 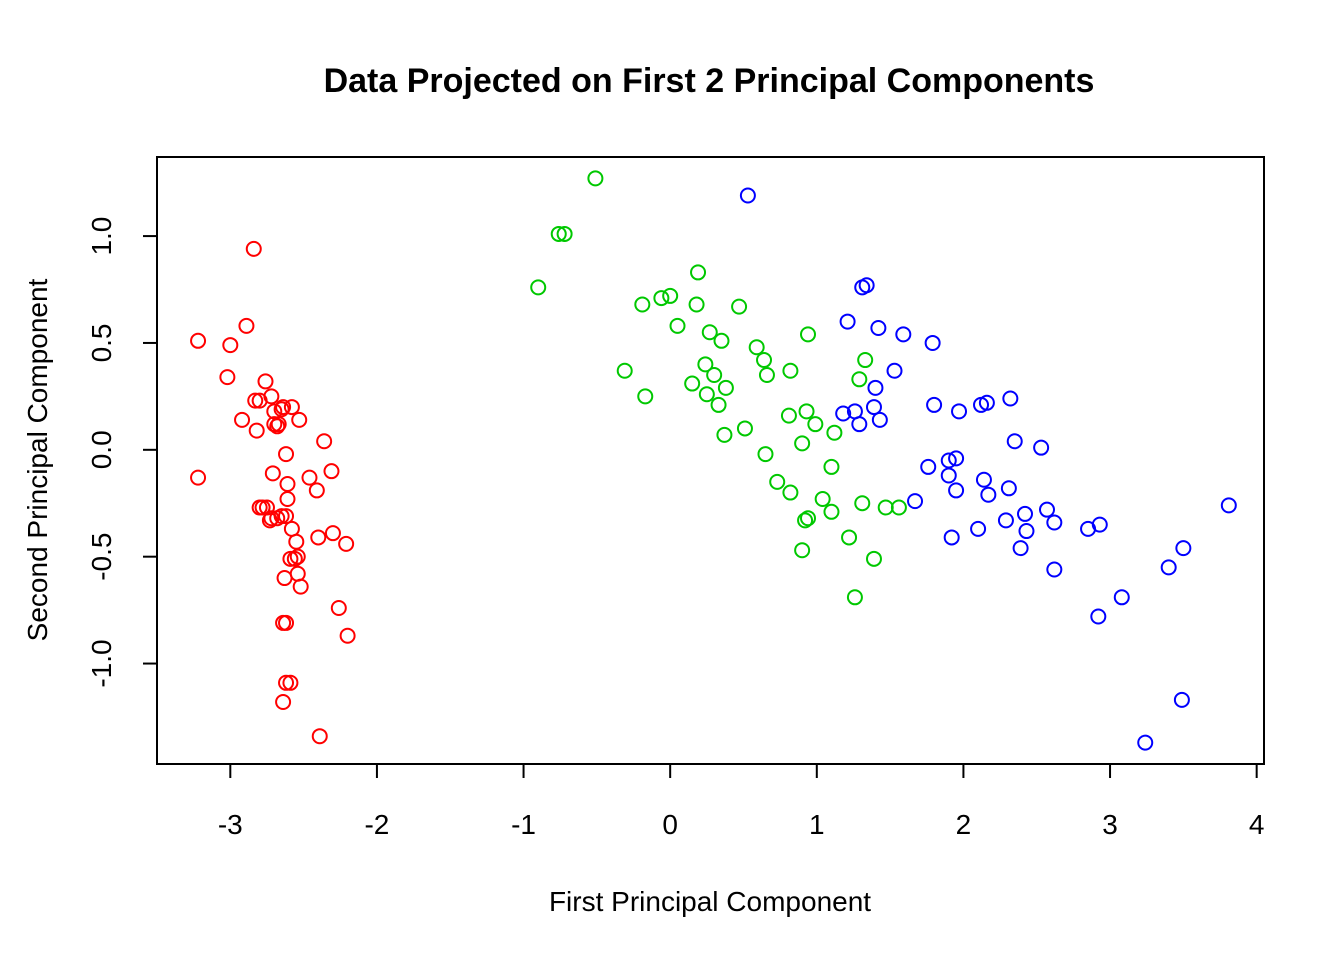 What do you see at coordinates (37, 459) in the screenshot?
I see `y-axis-label: Second Principal Component` at bounding box center [37, 459].